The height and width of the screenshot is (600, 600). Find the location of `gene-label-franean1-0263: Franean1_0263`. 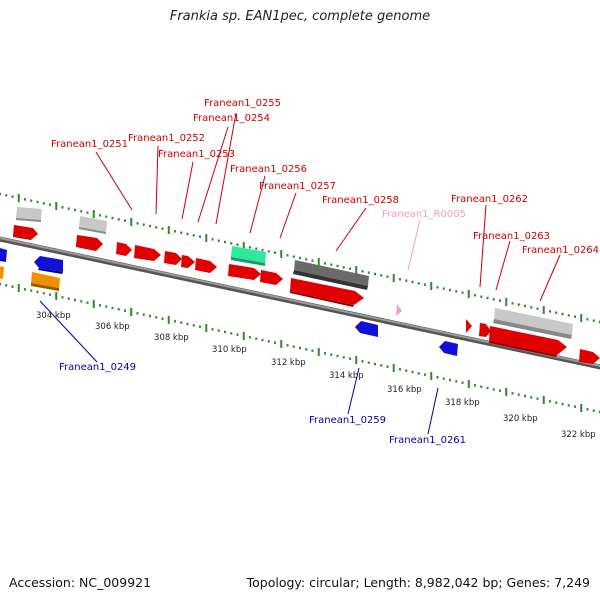

gene-label-franean1-0263: Franean1_0263 is located at coordinates (511, 236).